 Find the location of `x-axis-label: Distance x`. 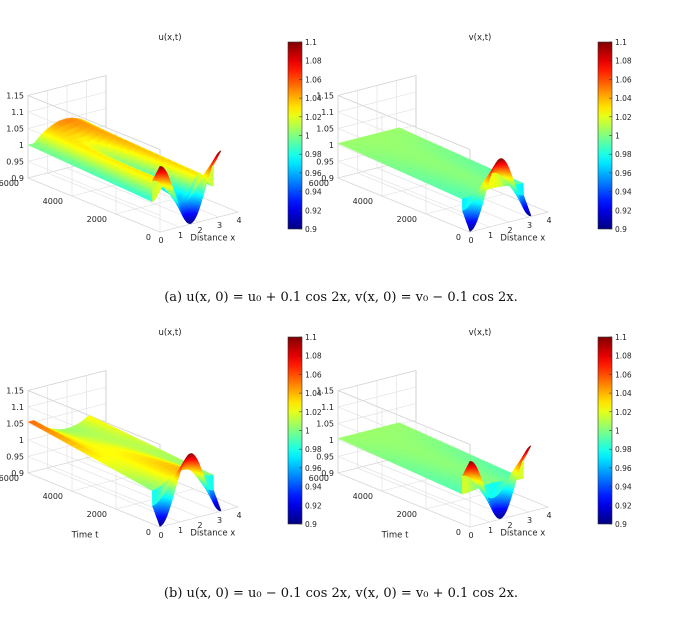

x-axis-label: Distance x is located at coordinates (212, 239).